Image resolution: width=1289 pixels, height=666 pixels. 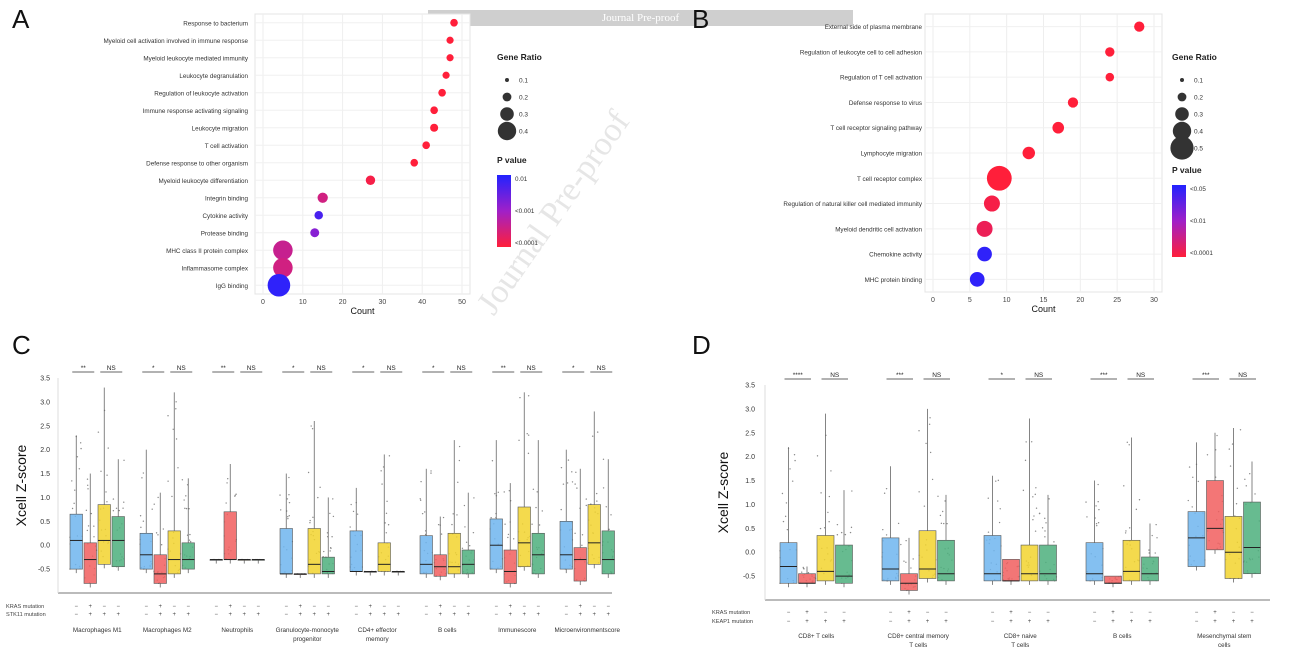 I want to click on plot-c-y-tick-1: 3.0, so click(x=45, y=402).